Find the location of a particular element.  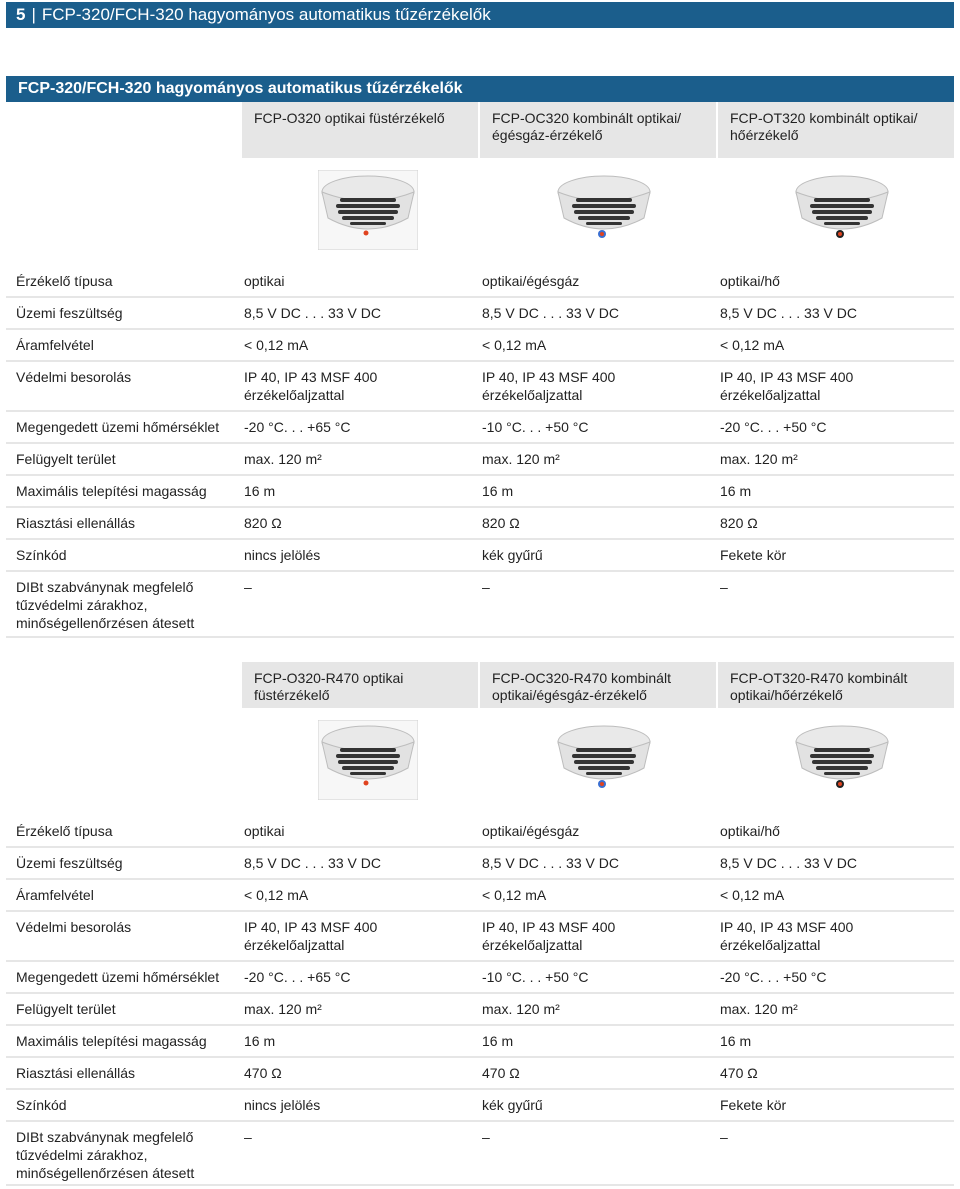

smoke-detector-icon is located at coordinates (368, 210).